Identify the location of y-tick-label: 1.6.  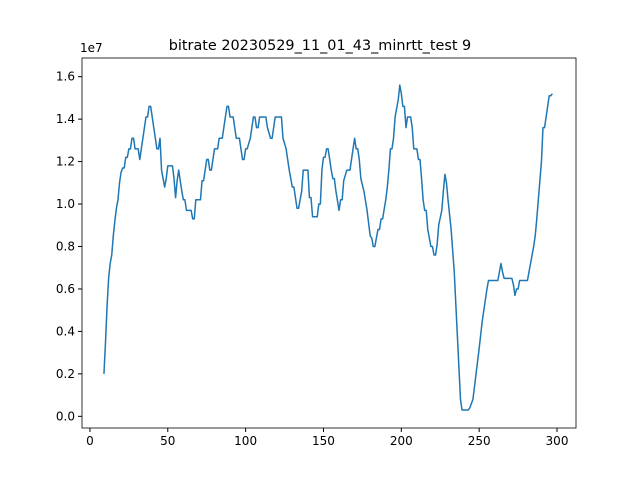
(65, 77).